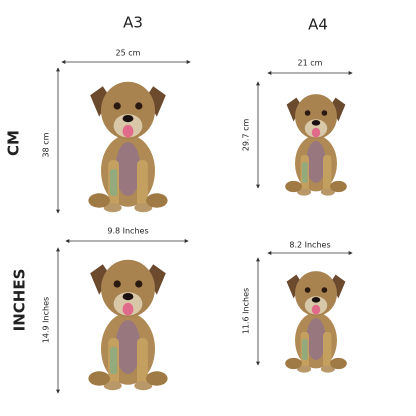 The width and height of the screenshot is (416, 416). I want to click on column-title: A3, so click(133, 23).